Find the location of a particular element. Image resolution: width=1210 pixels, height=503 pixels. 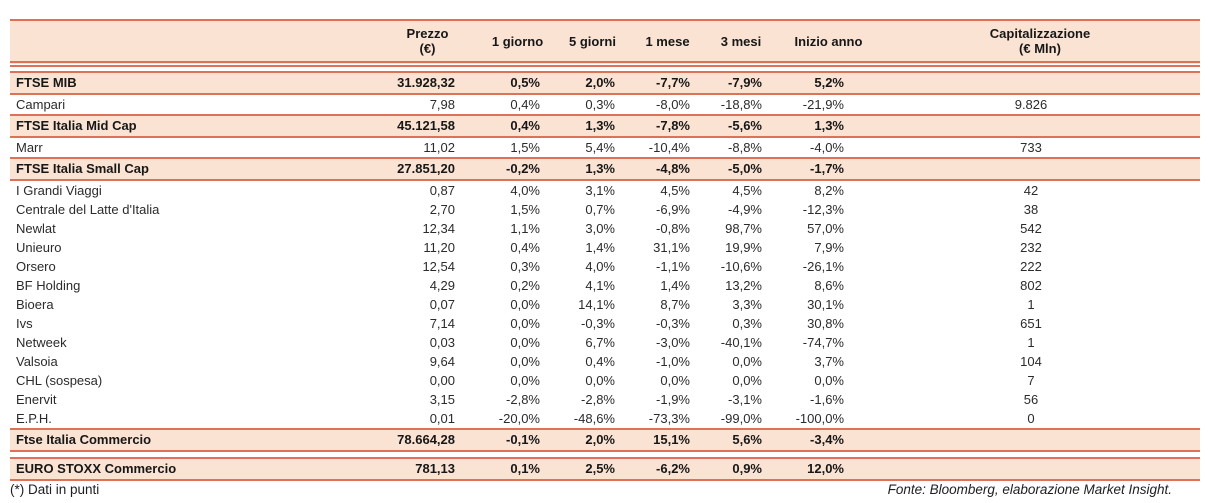

cell-3-mesi: 5,6% is located at coordinates (741, 440).